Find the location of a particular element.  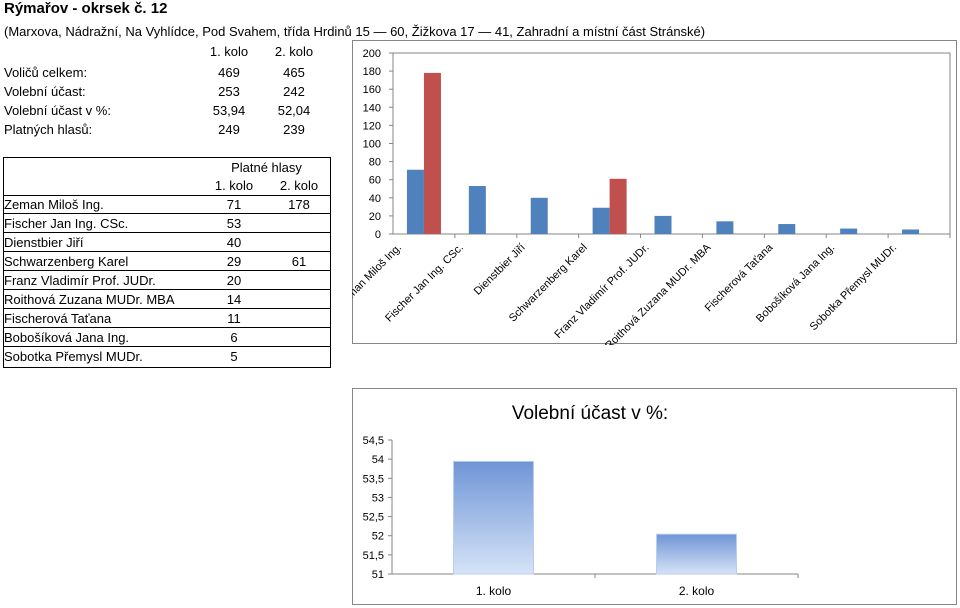

y-tick-label: 53,5 is located at coordinates (373, 479).